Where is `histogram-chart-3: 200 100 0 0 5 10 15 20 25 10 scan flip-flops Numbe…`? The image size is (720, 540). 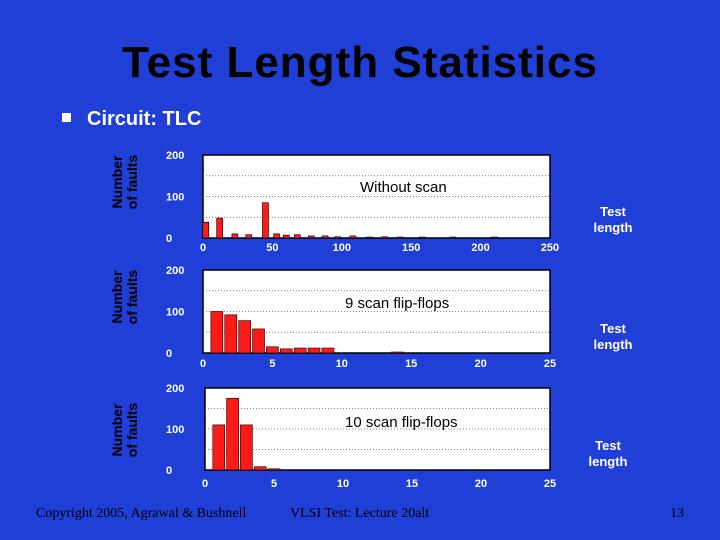 histogram-chart-3: 200 100 0 0 5 10 15 20 25 10 scan flip-flops Numbe… is located at coordinates (368, 436).